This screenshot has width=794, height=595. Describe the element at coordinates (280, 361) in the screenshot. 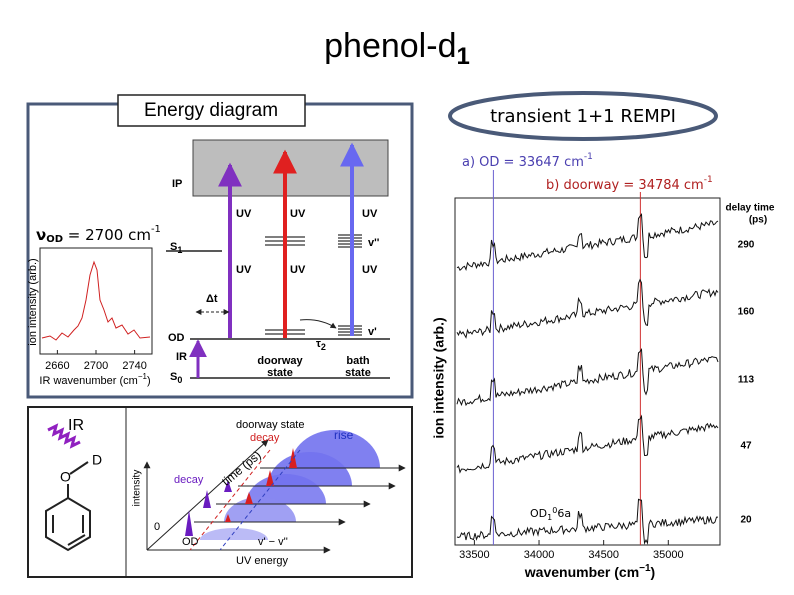

I see `doorway-label: doorway` at that location.